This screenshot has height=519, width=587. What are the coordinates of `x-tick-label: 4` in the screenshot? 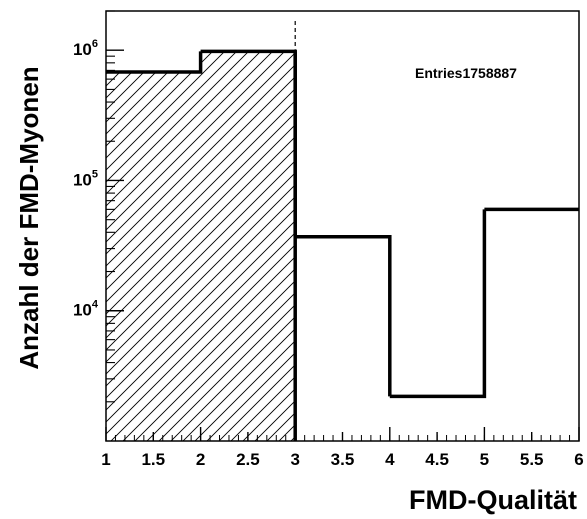 It's located at (390, 459).